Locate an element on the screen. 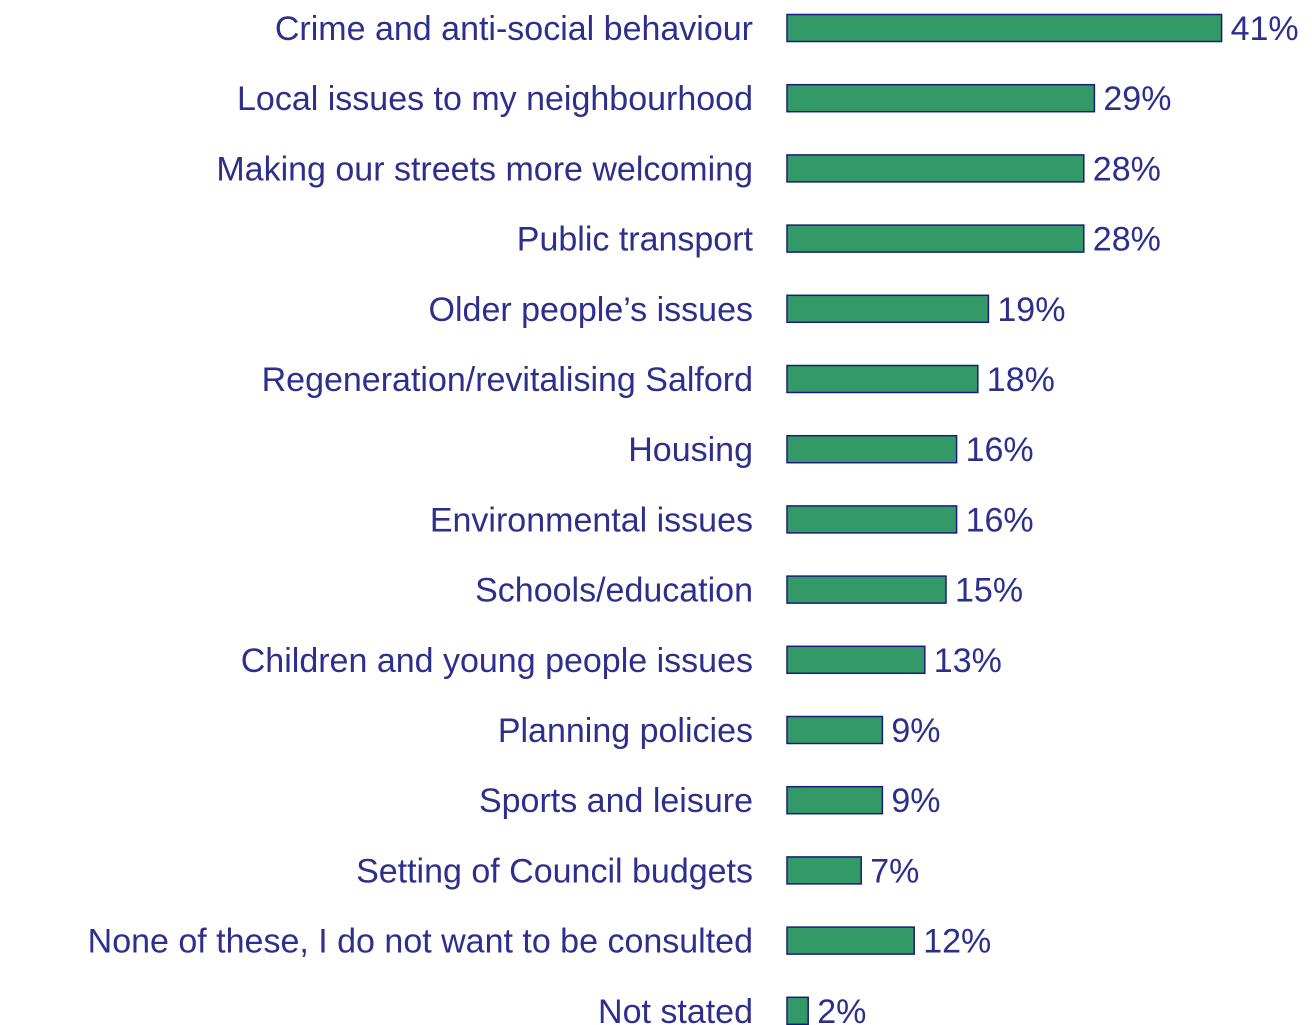 Image resolution: width=1312 pixels, height=1025 pixels. value-label: 15% is located at coordinates (989, 591).